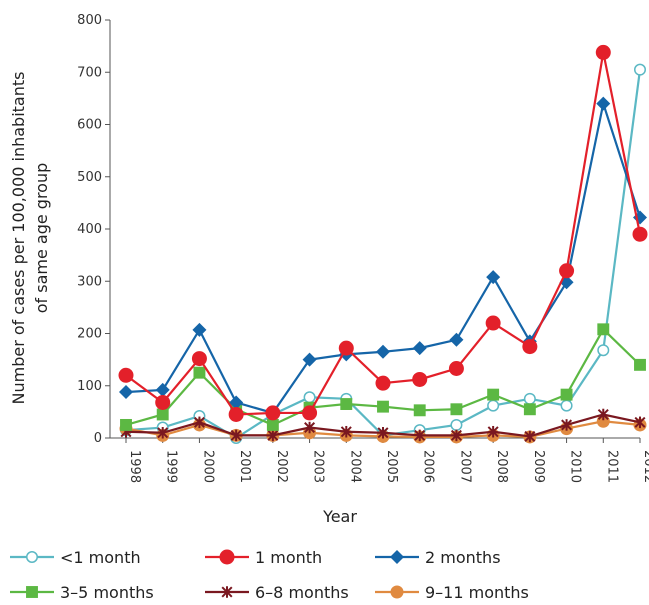 The height and width of the screenshot is (605, 649). I want to click on x-tick-label: 2012, so click(645, 466).